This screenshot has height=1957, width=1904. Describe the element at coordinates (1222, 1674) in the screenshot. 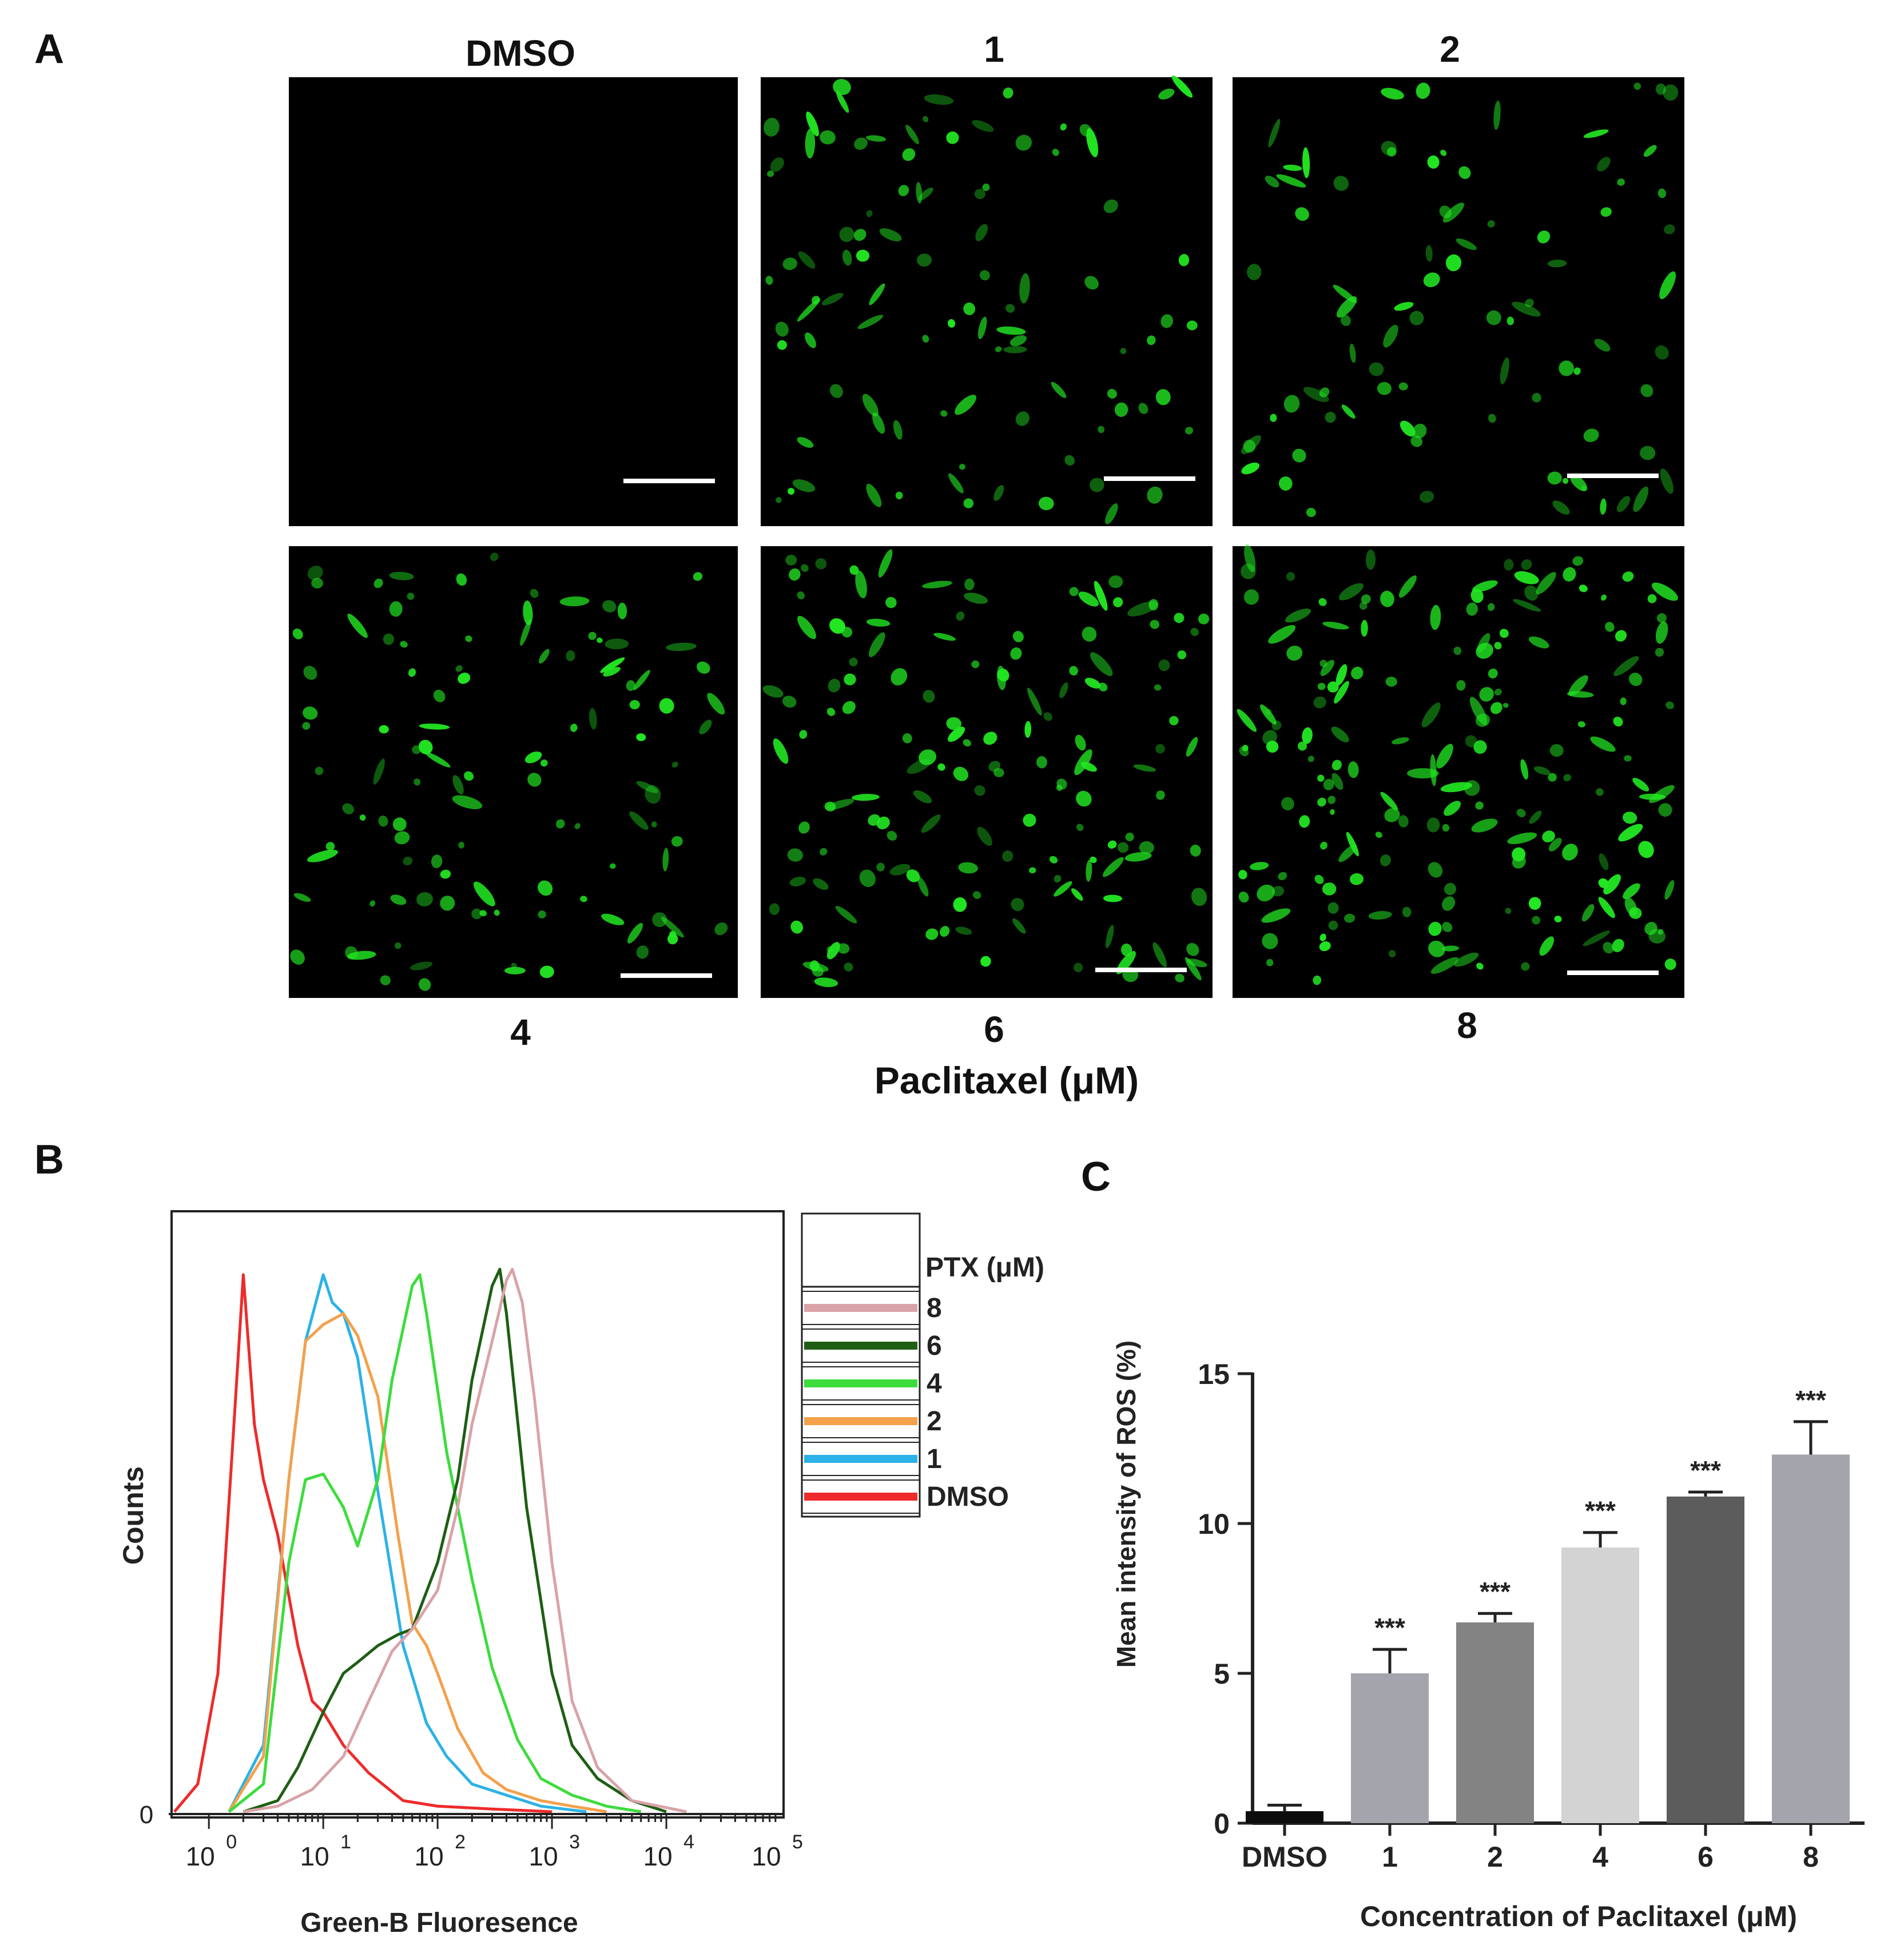

I see `bar-chart-y-tick-label: 5` at that location.